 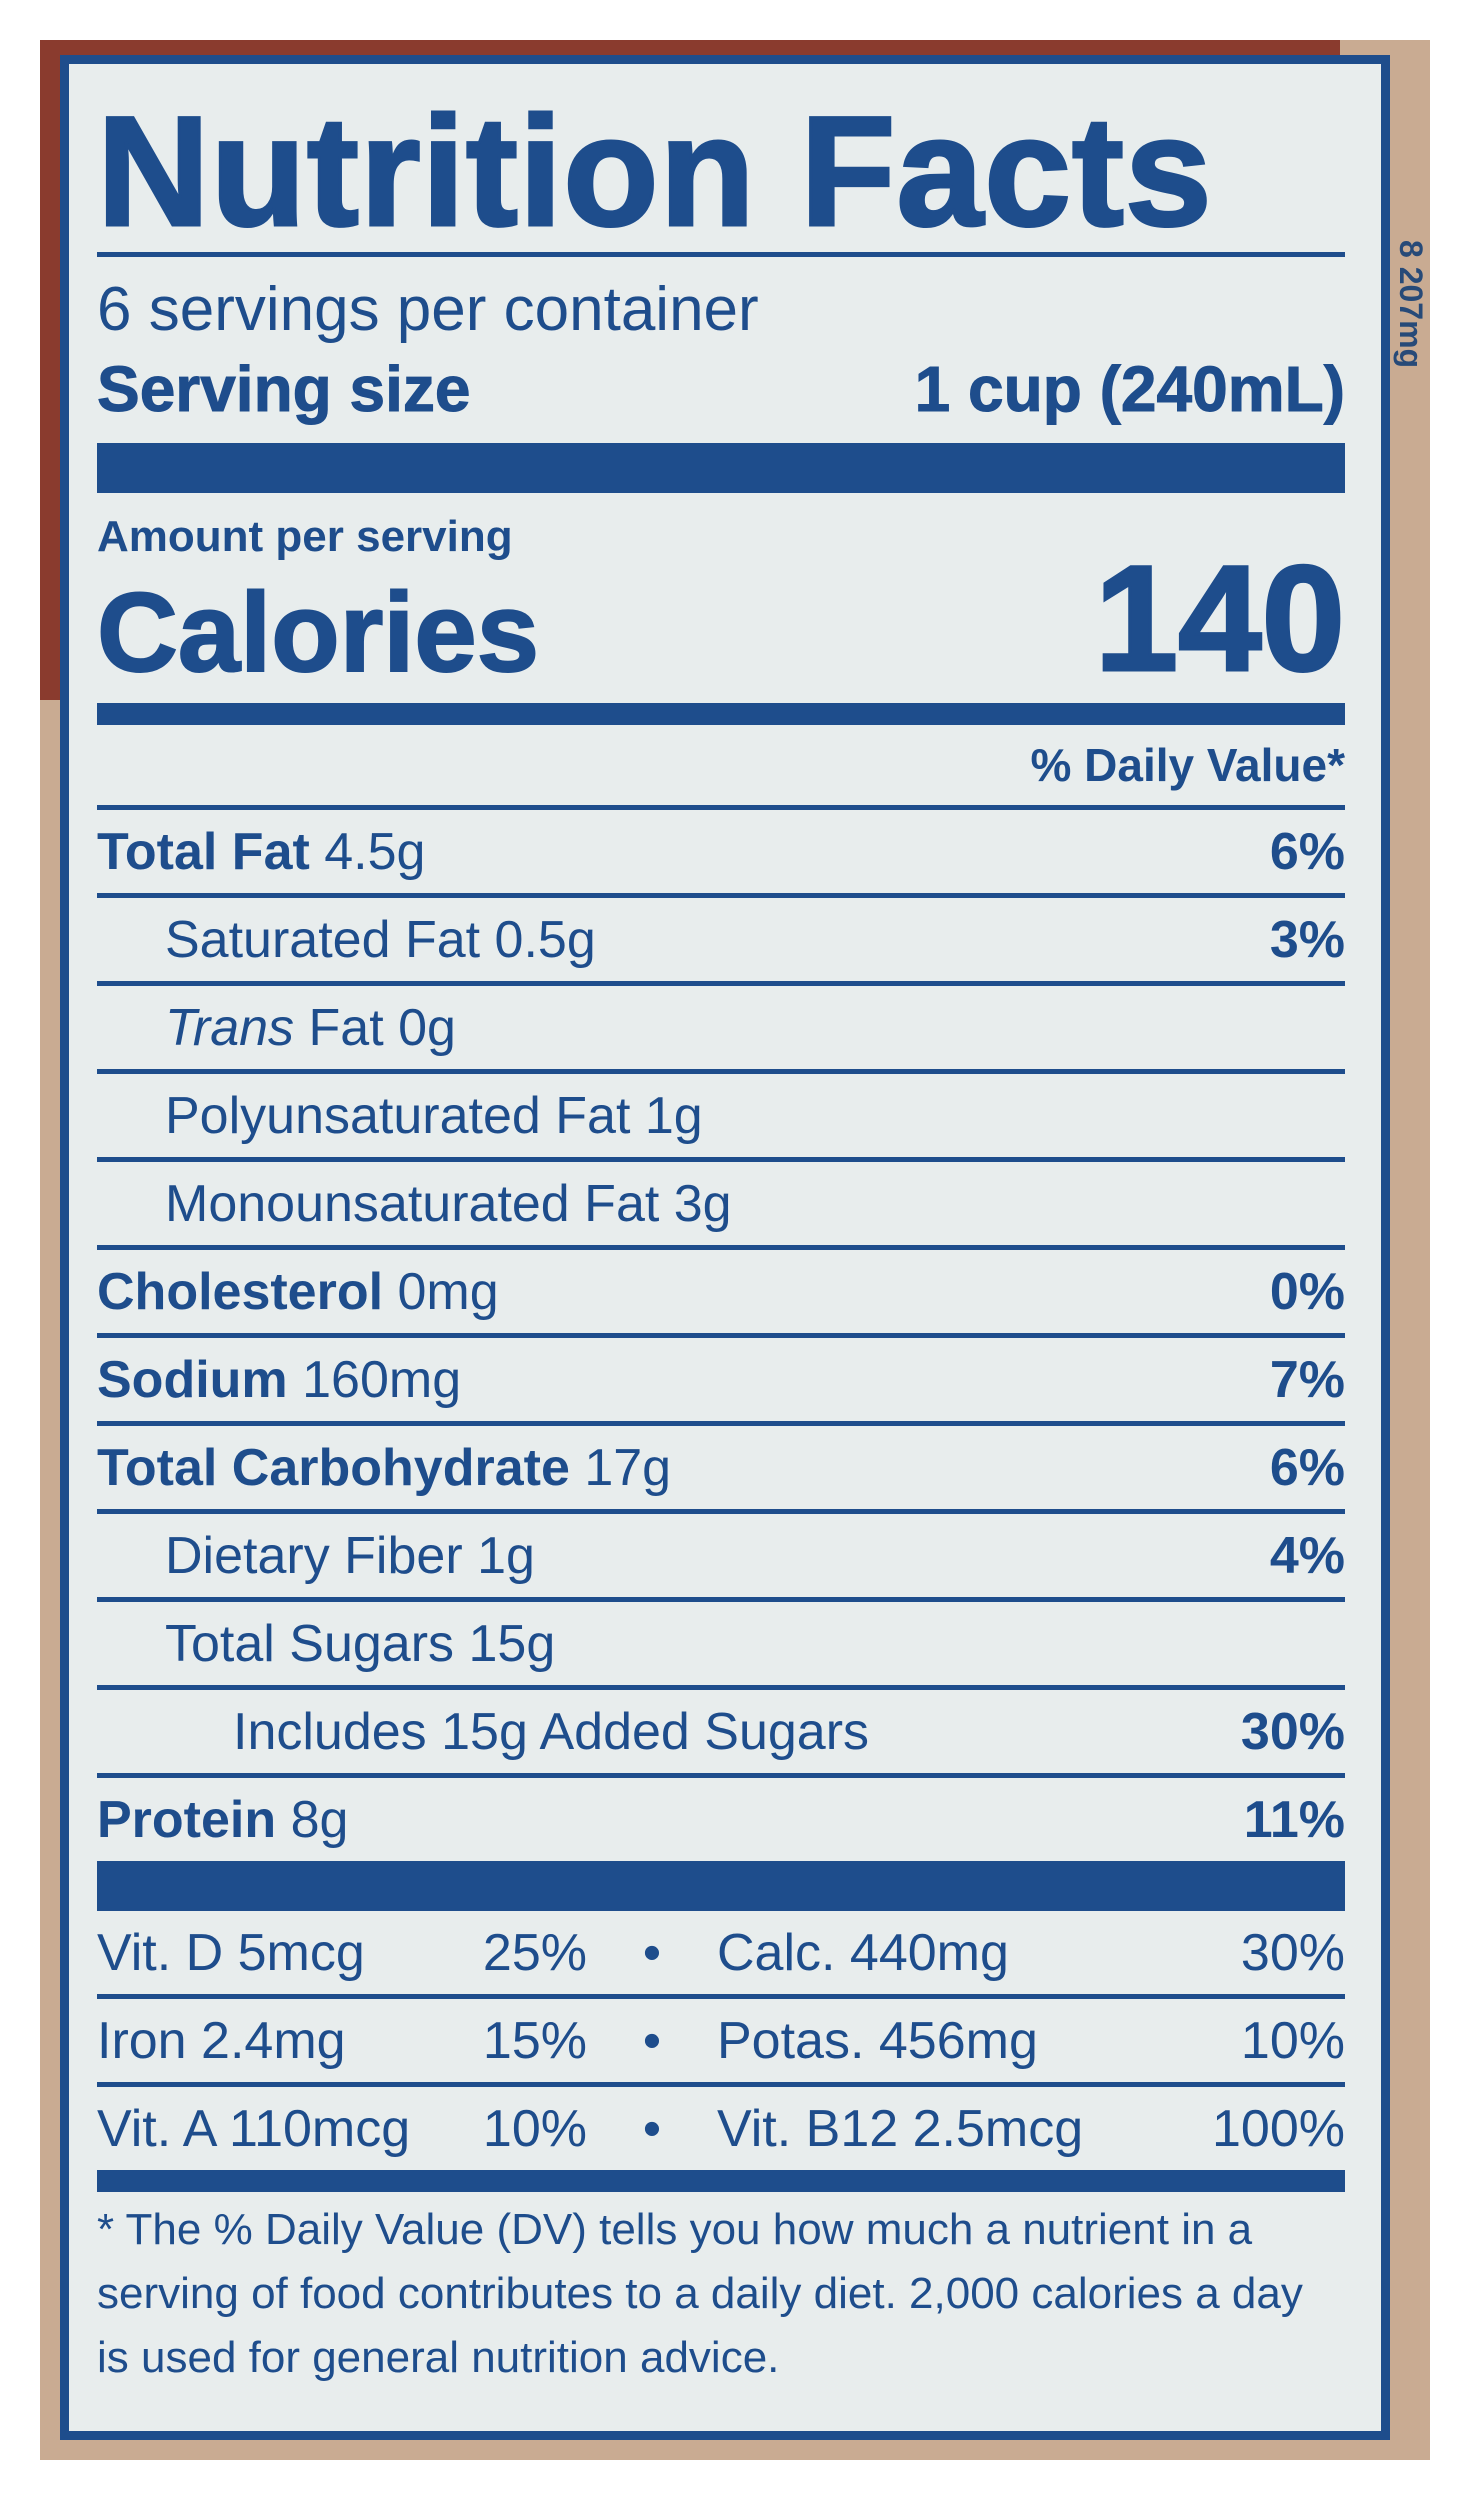 What do you see at coordinates (1294, 1819) in the screenshot?
I see `nutrient-dv: 11%` at bounding box center [1294, 1819].